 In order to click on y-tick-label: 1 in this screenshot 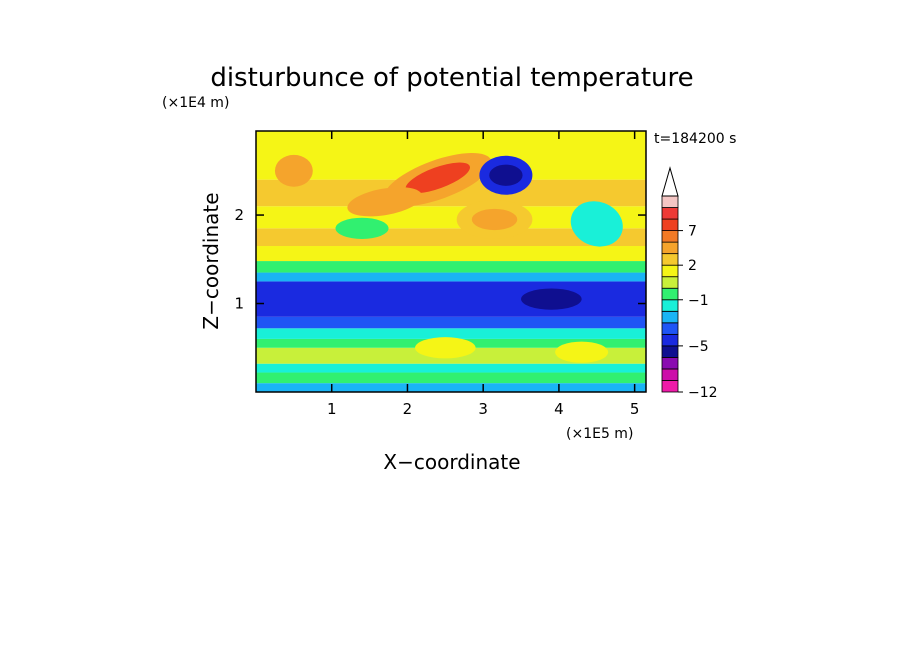, I will do `click(239, 304)`.